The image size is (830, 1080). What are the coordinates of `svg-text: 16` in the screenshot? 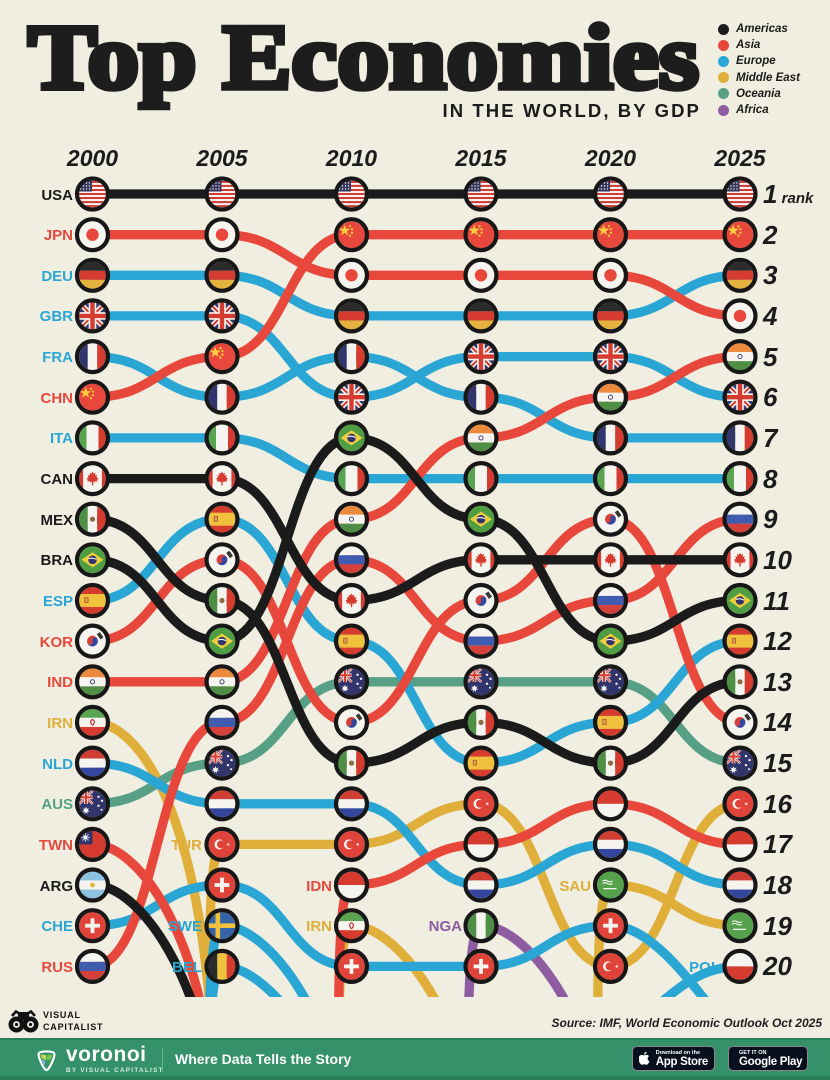 It's located at (777, 804).